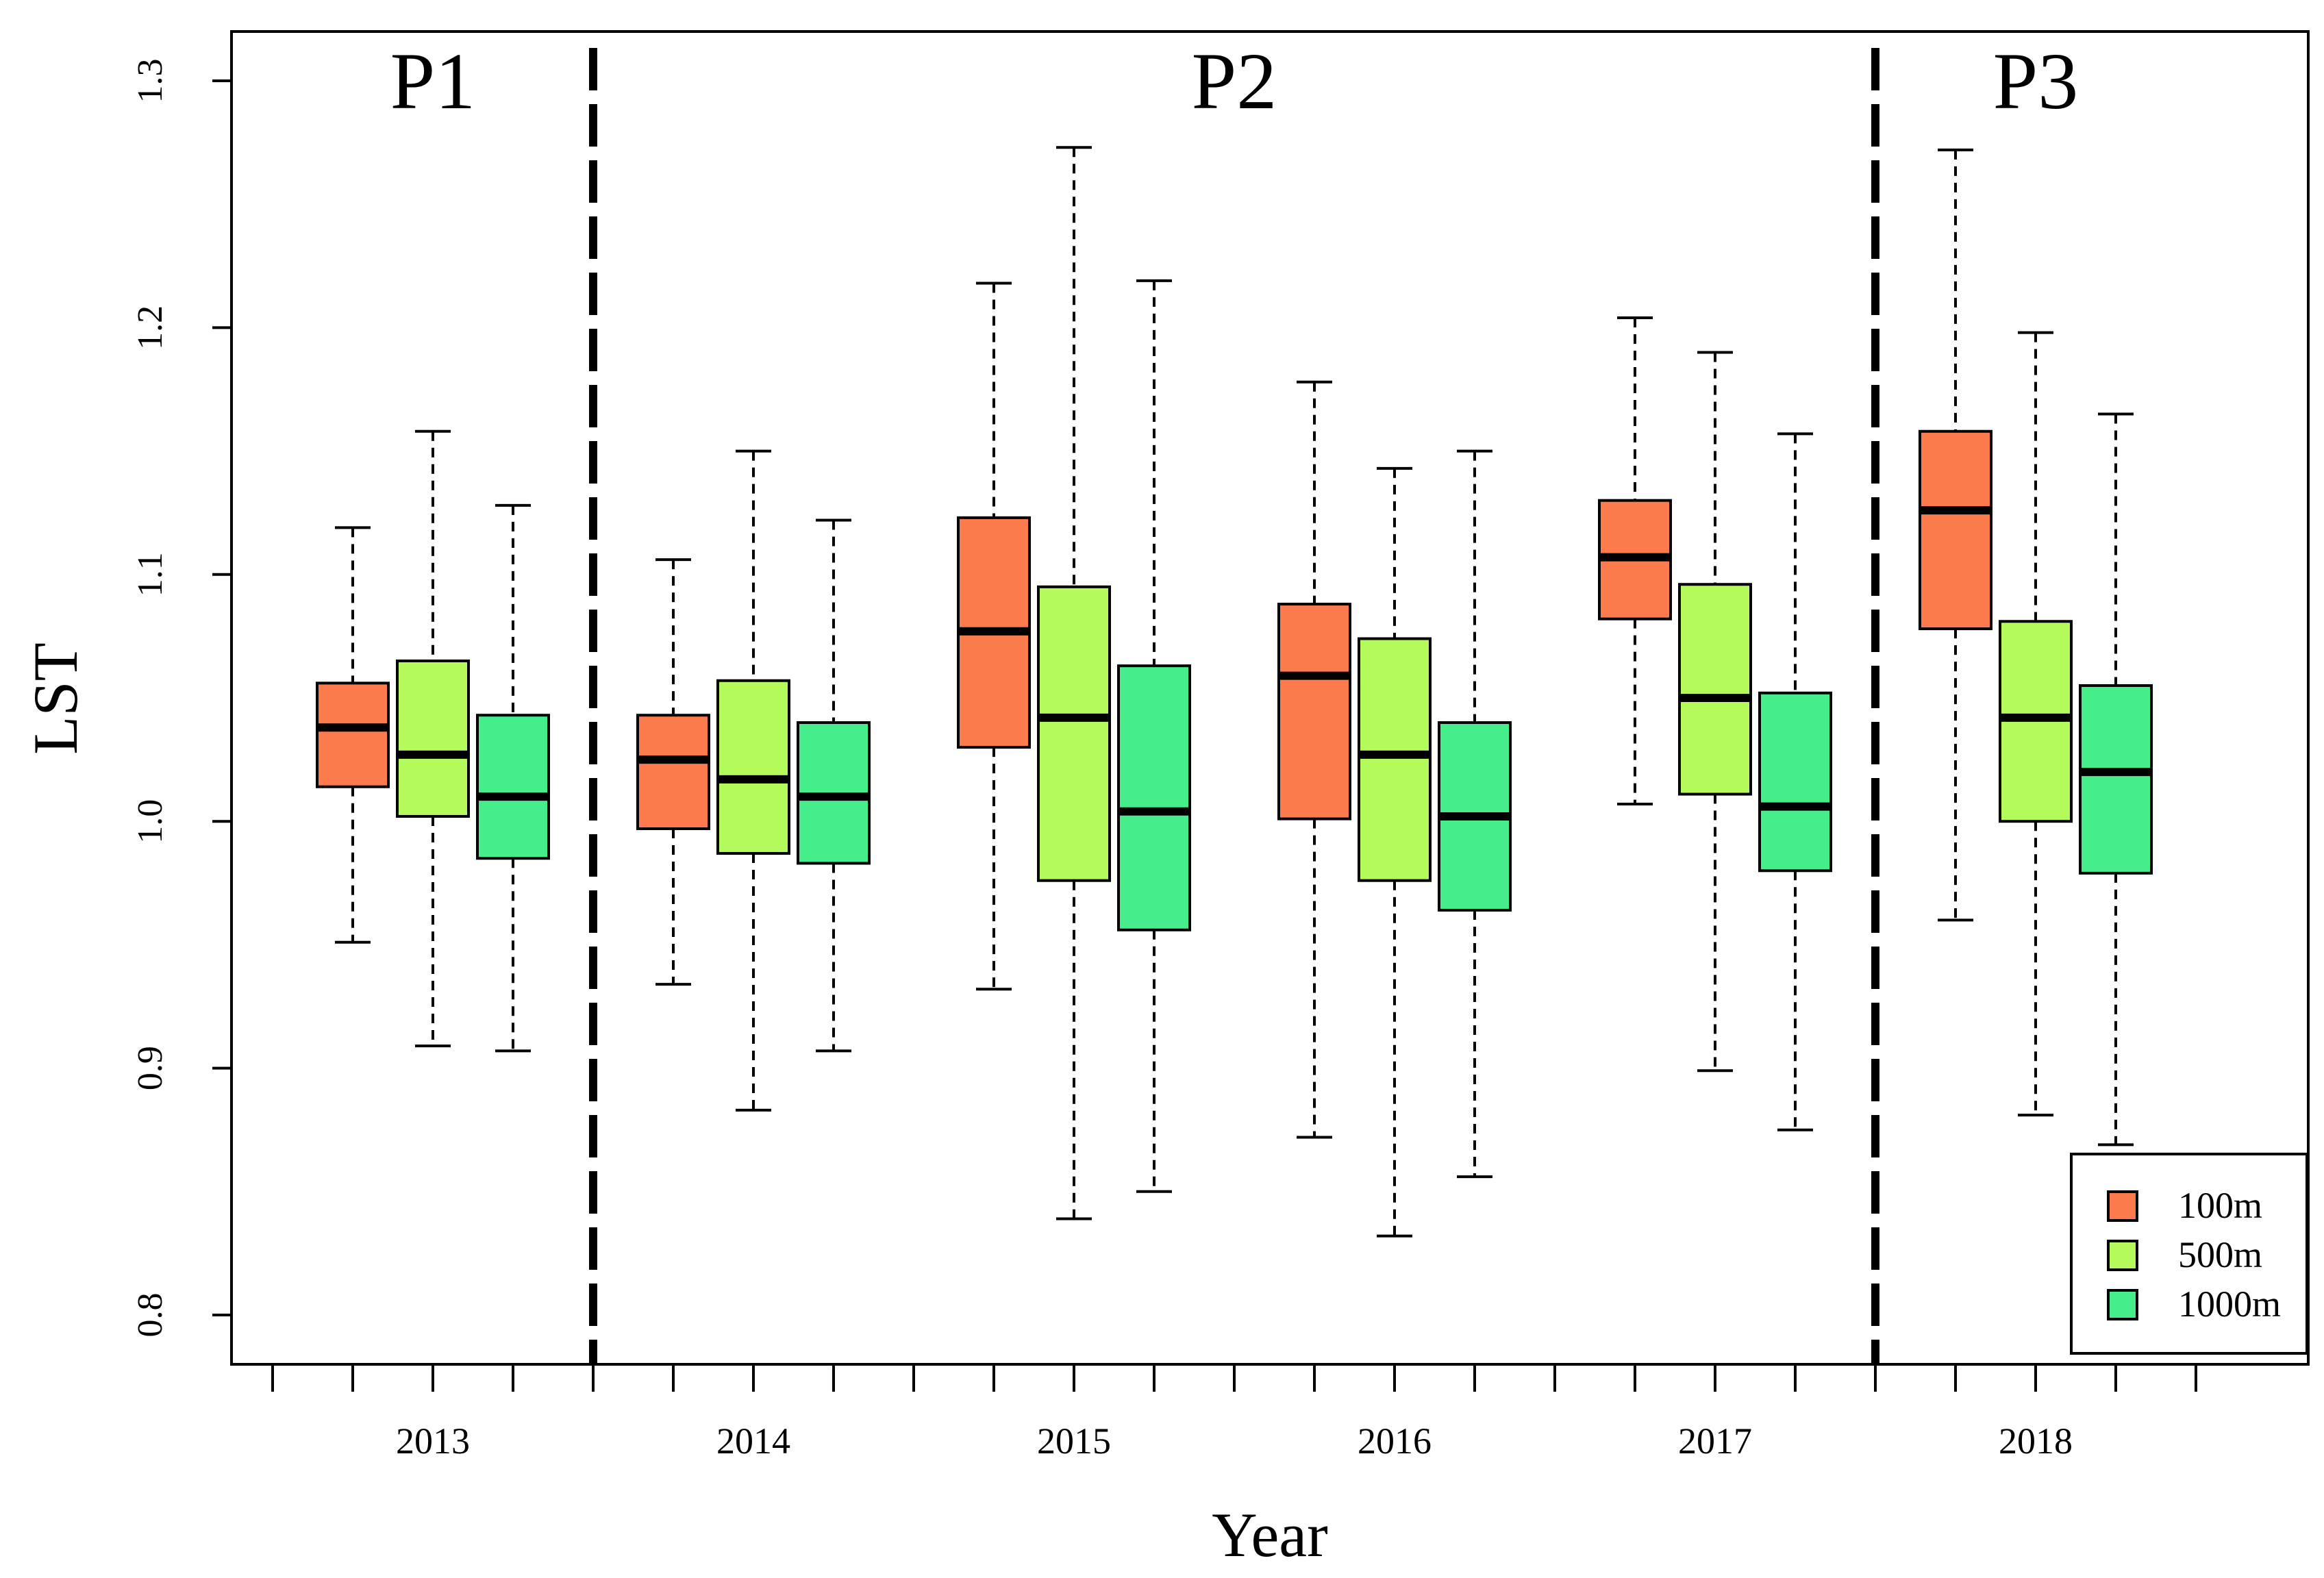  I want to click on x-tick-label-2015: 2015, so click(1074, 1441).